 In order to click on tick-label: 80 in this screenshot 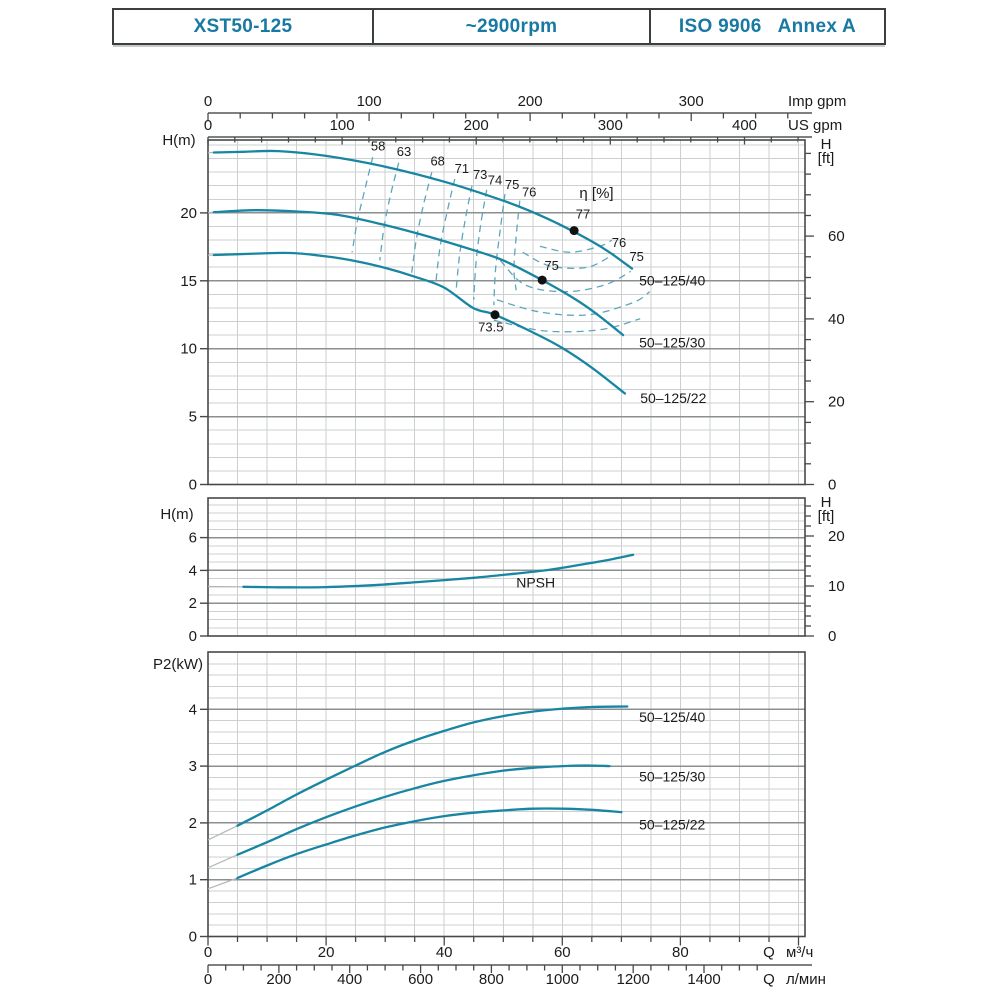, I will do `click(680, 952)`.